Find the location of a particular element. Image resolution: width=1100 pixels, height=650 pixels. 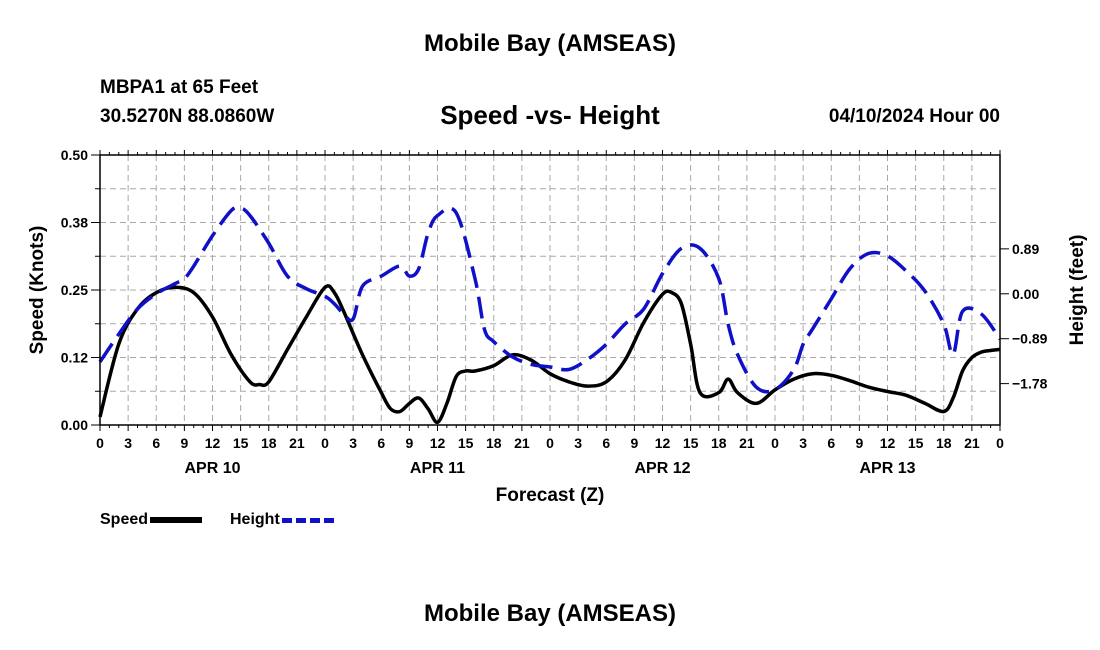

legend-speed: Speed is located at coordinates (151, 520).